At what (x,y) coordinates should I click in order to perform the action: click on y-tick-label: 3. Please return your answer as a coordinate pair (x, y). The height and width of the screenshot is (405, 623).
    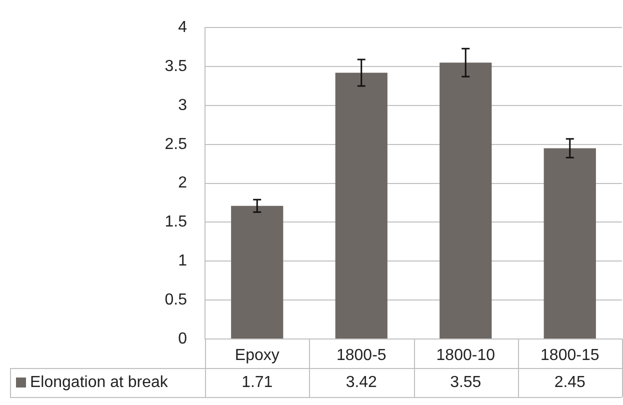
    Looking at the image, I should click on (183, 105).